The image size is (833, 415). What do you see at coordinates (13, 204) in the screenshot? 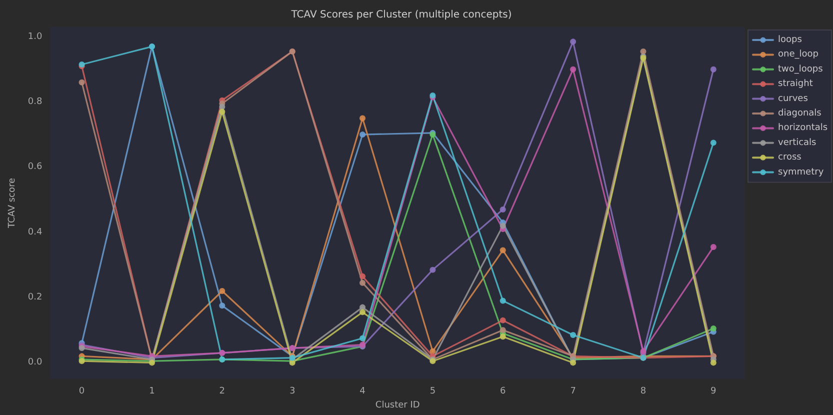
I see `y-axis-title: TCAV score` at bounding box center [13, 204].